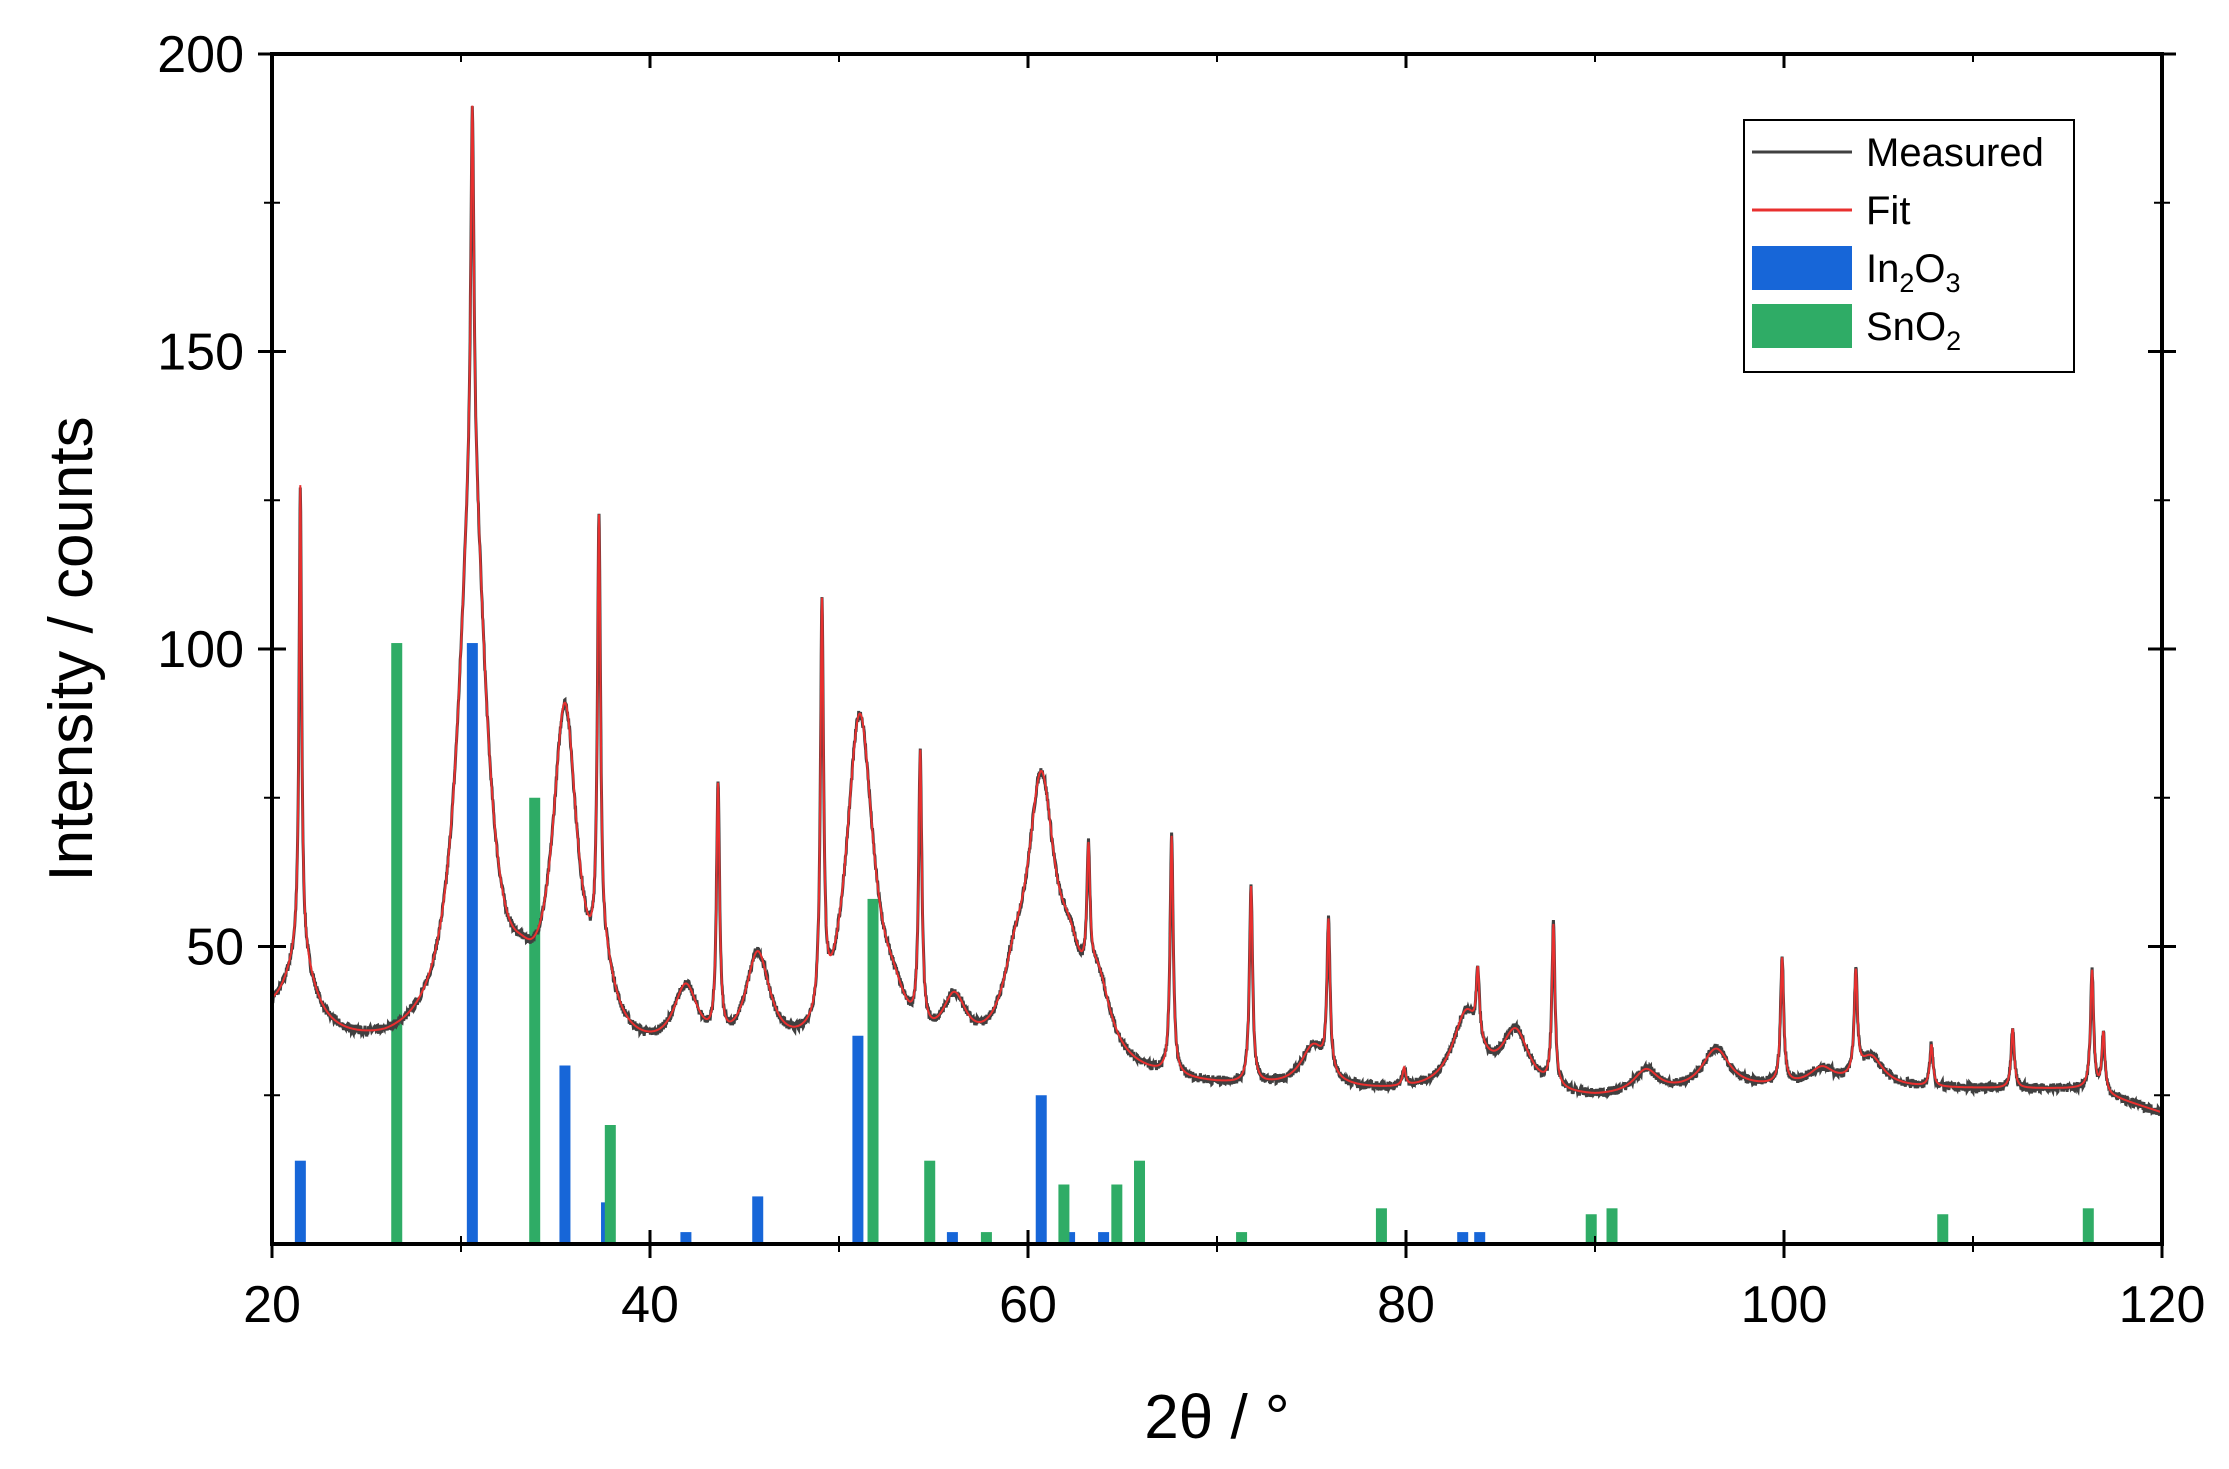 Image resolution: width=2229 pixels, height=1469 pixels. Describe the element at coordinates (2162, 1305) in the screenshot. I see `x-tick-label: 120` at that location.